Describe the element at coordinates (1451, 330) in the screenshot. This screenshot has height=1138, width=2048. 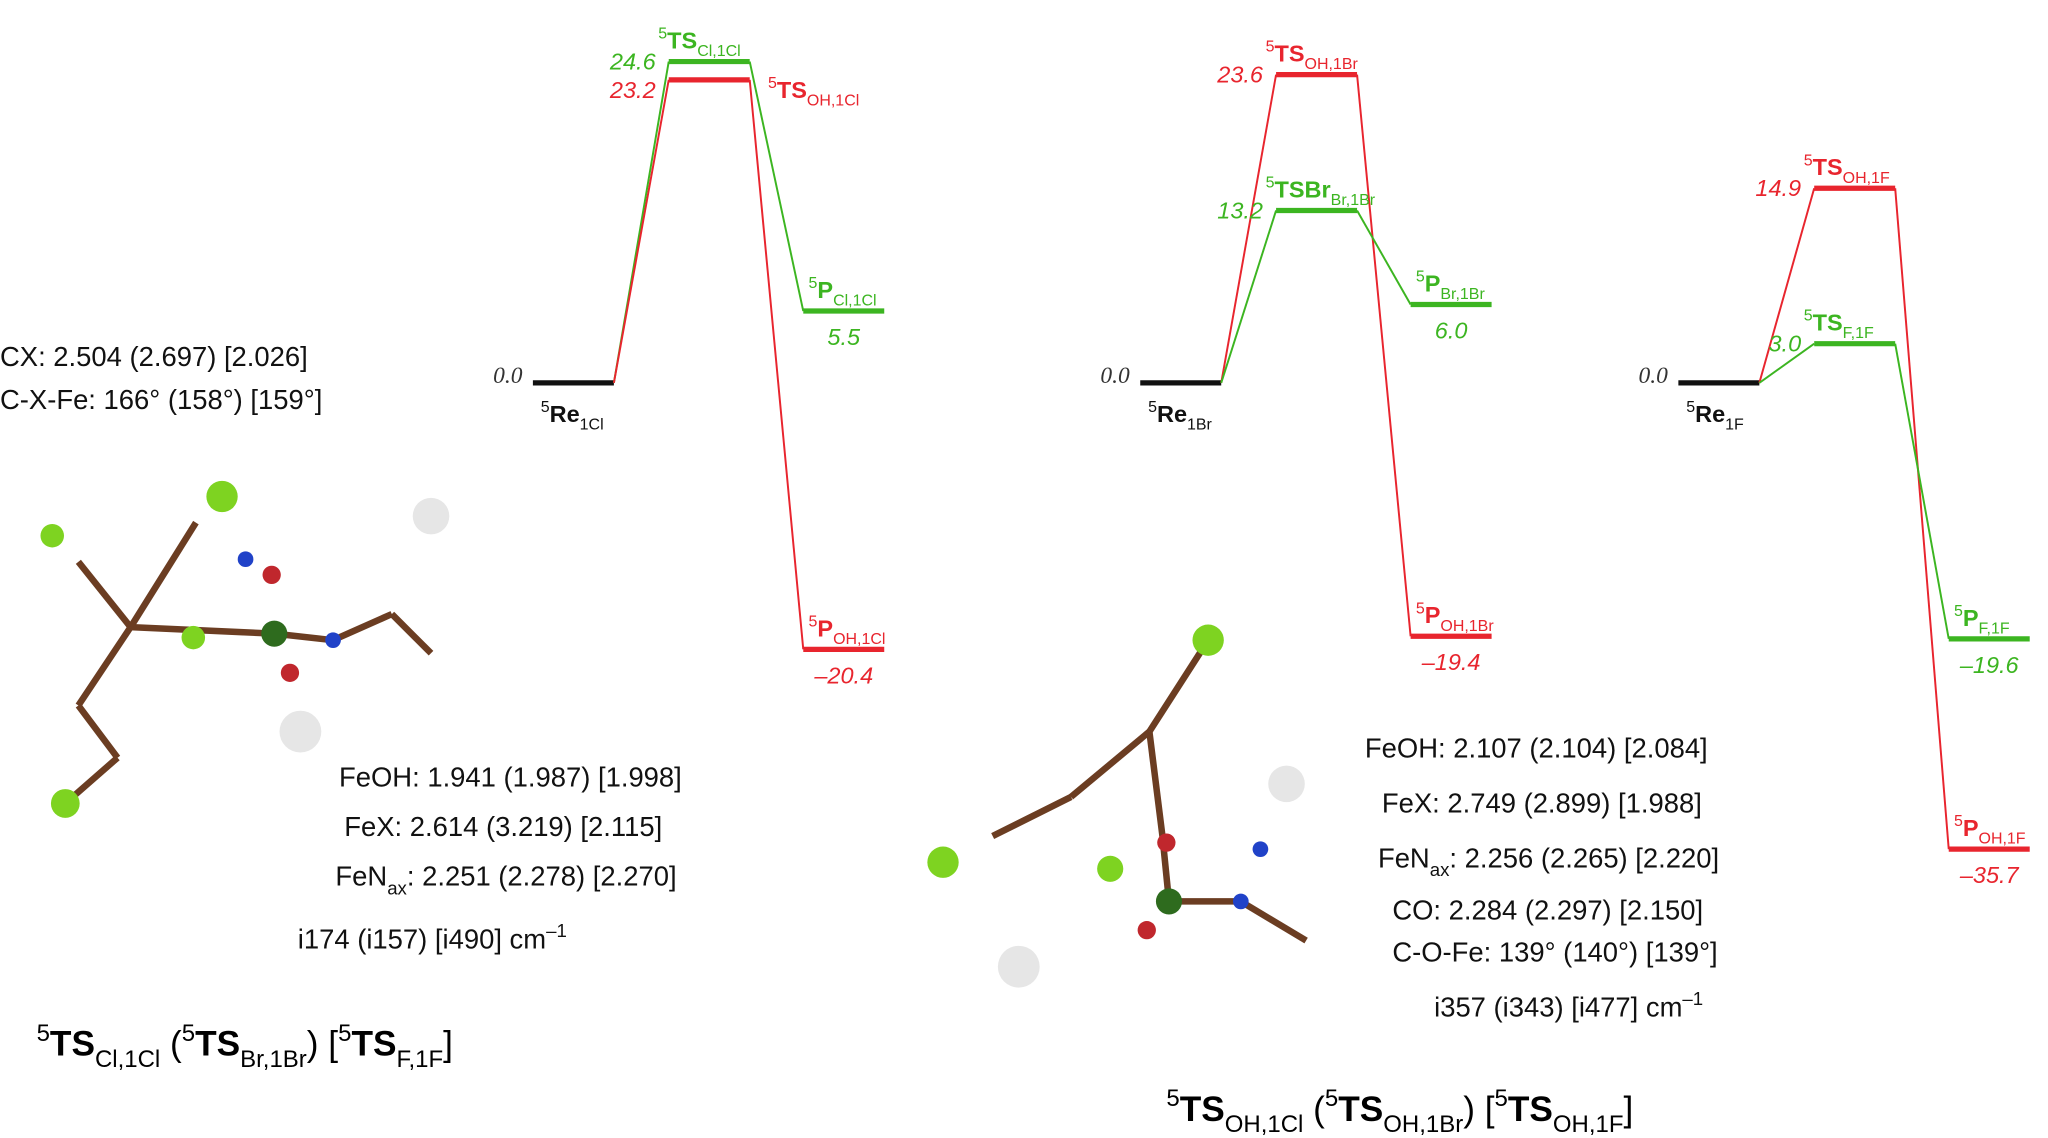
I see `energy-value: 6.0` at that location.